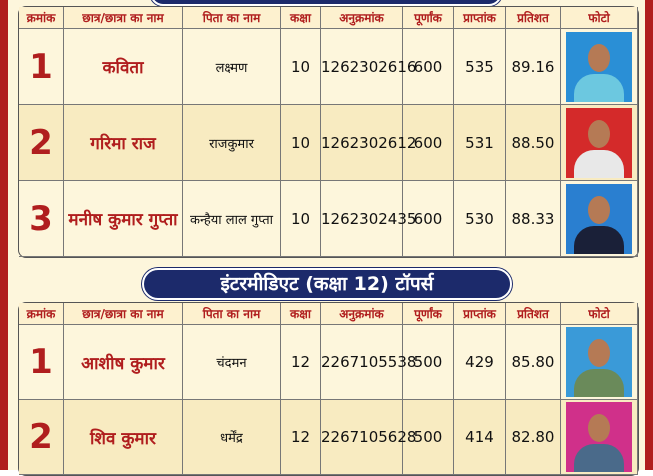  What do you see at coordinates (232, 67) in the screenshot?
I see `cell-father: लक्ष्मण` at bounding box center [232, 67].